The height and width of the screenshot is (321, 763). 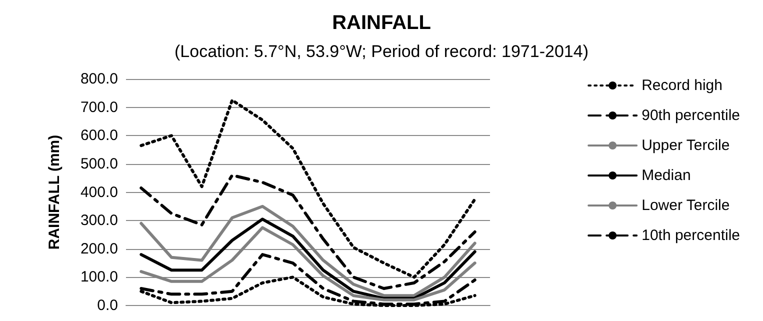 I want to click on legend-label: 10th percentile, so click(x=691, y=235).